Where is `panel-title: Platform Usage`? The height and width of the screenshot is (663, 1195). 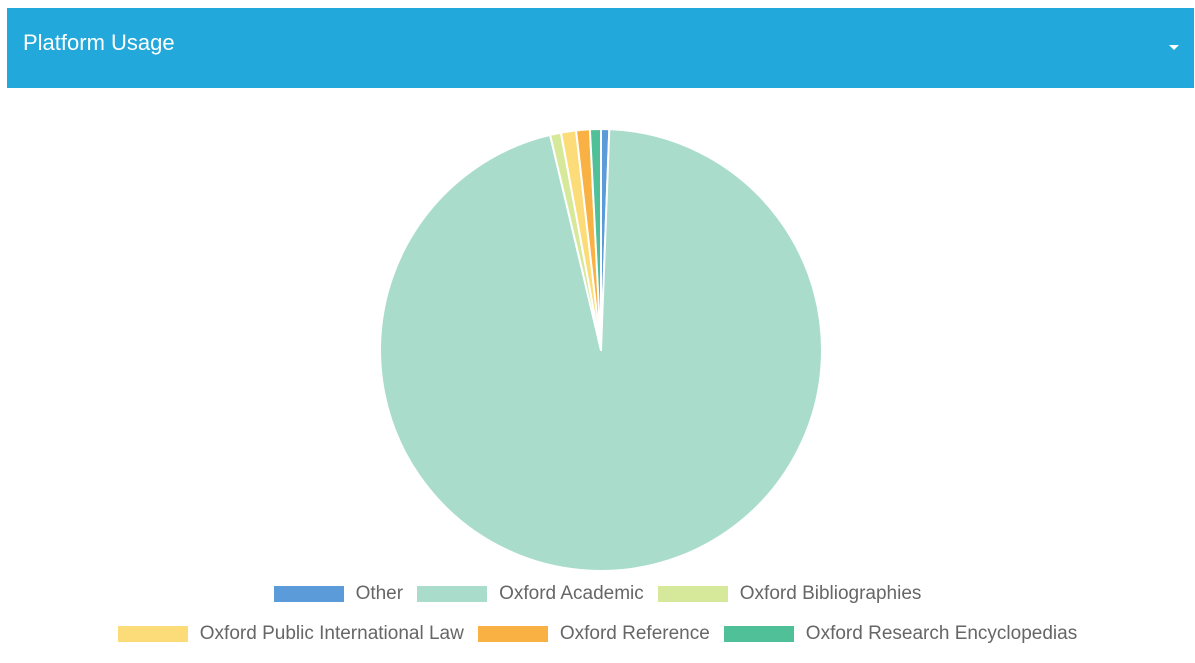
panel-title: Platform Usage is located at coordinates (99, 42).